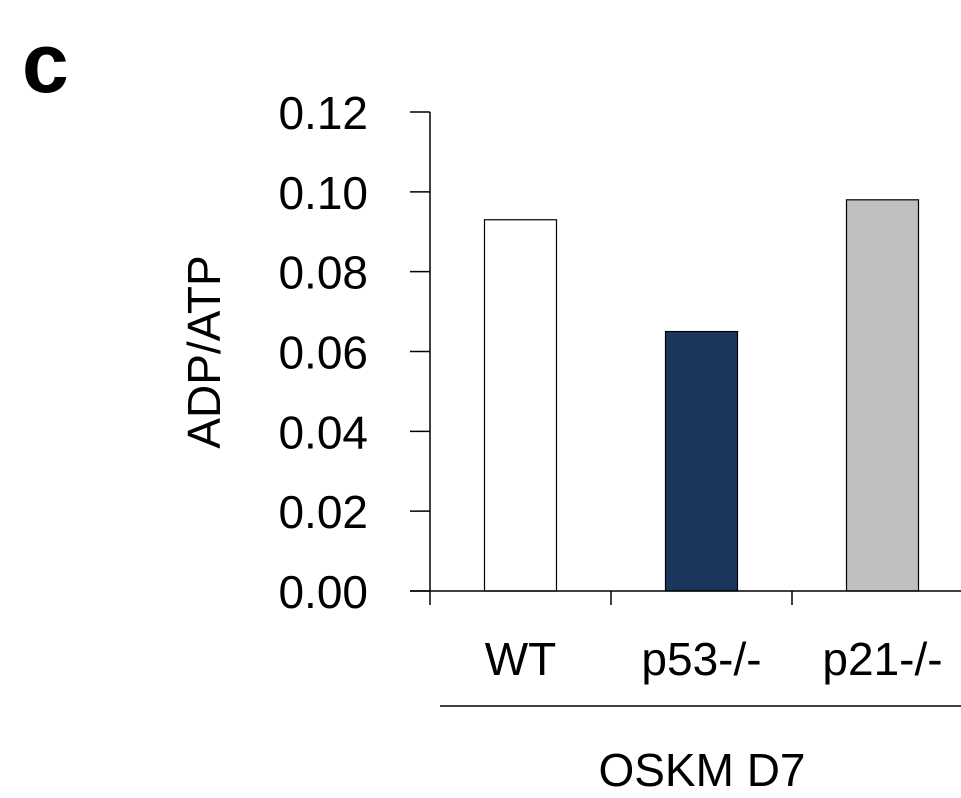 This screenshot has height=798, width=961. Describe the element at coordinates (521, 659) in the screenshot. I see `x-tick-label: WT` at that location.